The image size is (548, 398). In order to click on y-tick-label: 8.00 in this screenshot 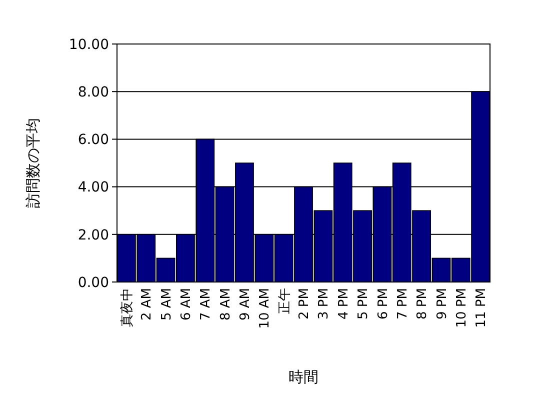, I will do `click(93, 92)`.